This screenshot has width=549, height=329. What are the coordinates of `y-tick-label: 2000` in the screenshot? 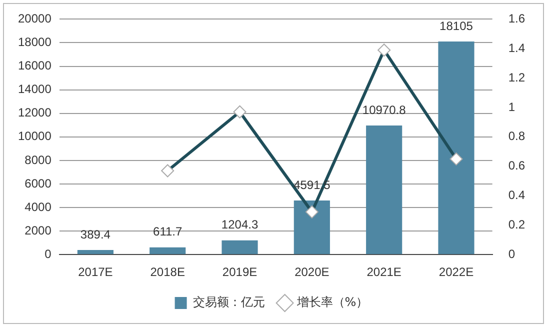 It's located at (38, 230).